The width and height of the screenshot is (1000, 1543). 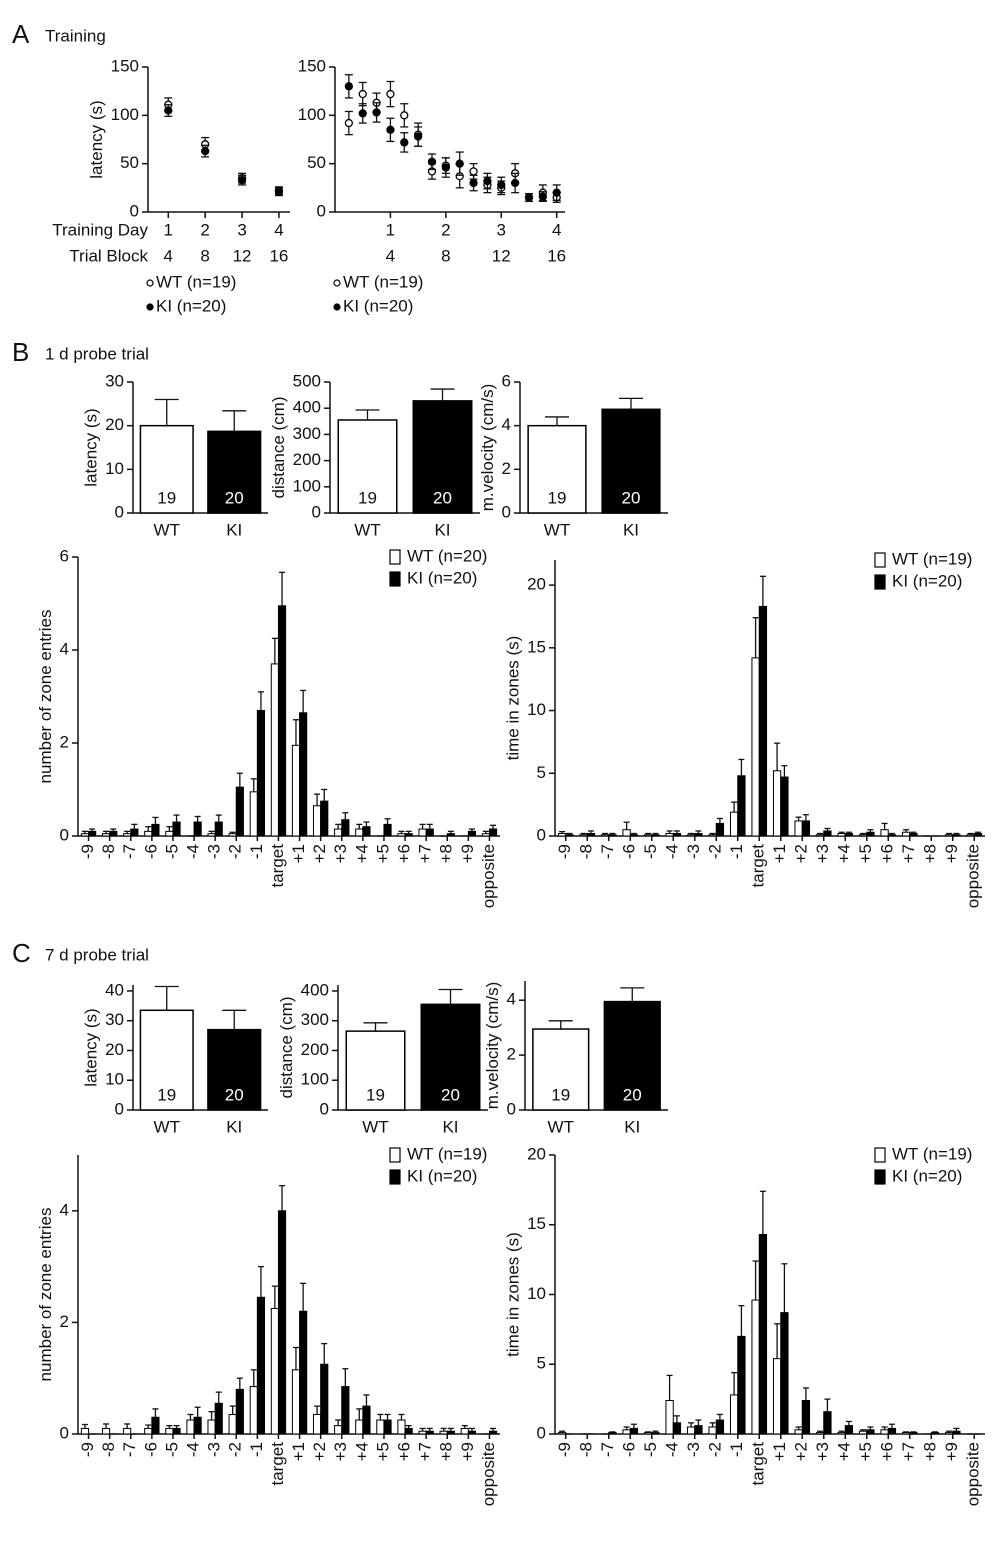 I want to click on y-tick-label: 500, so click(x=307, y=380).